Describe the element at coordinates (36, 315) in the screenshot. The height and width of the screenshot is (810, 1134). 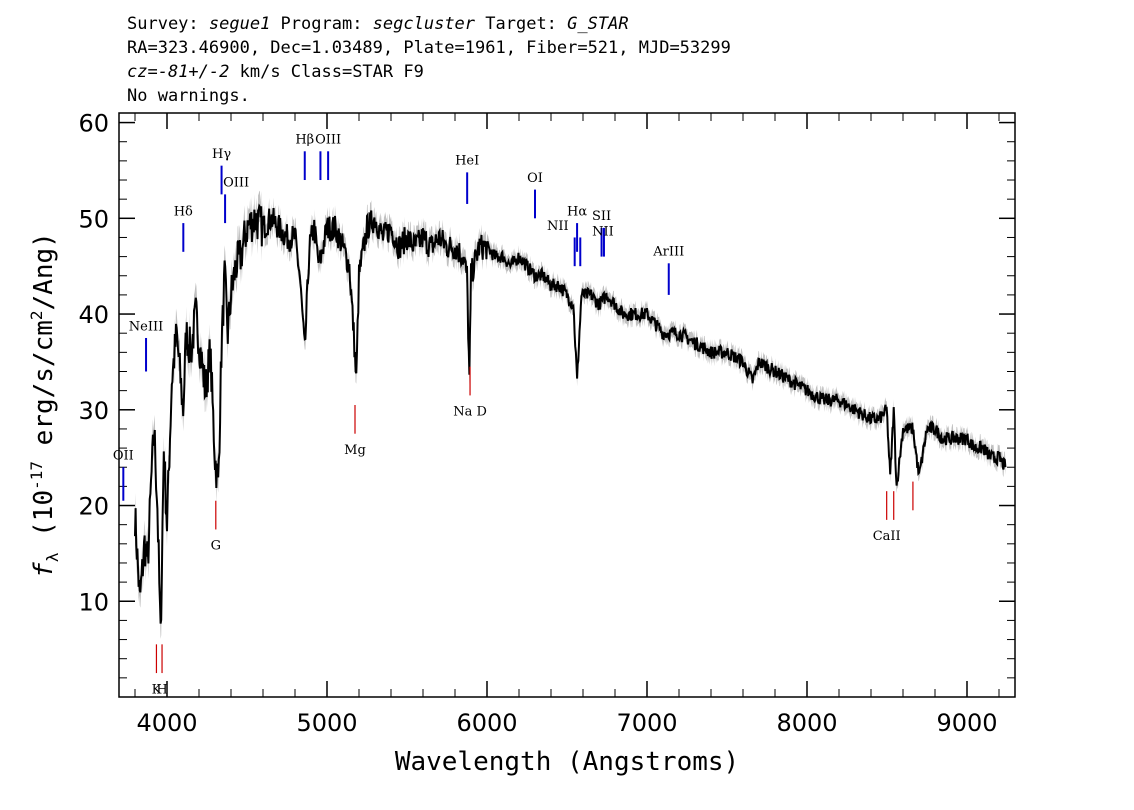
I see `y-axis-title-part: 2` at that location.